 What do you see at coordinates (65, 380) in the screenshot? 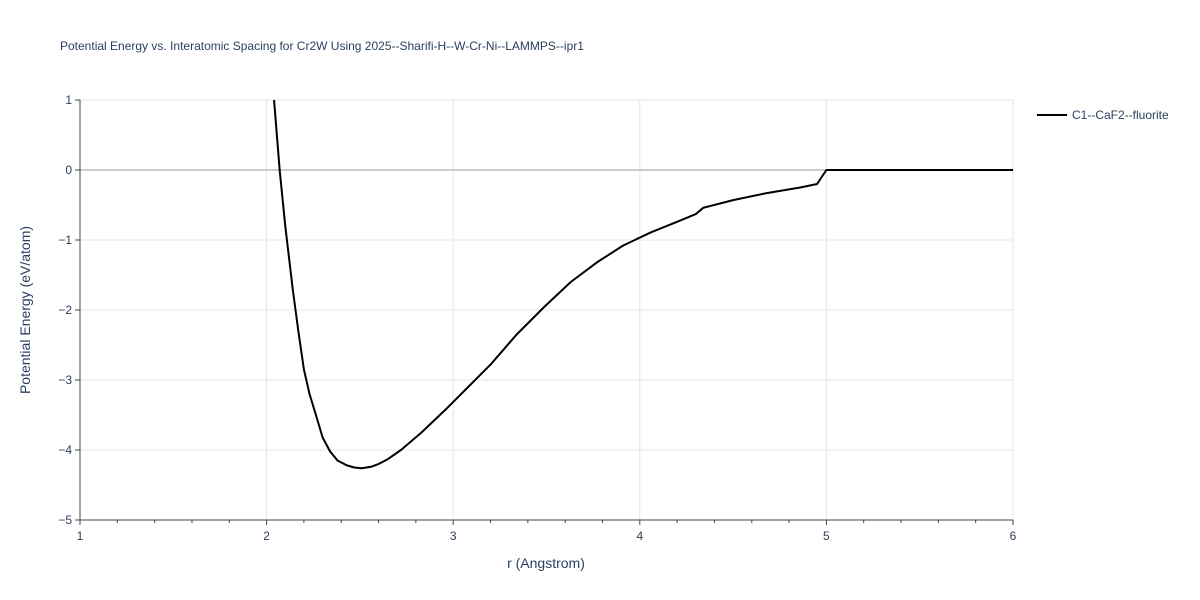
I see `y-tick-label: −3` at bounding box center [65, 380].